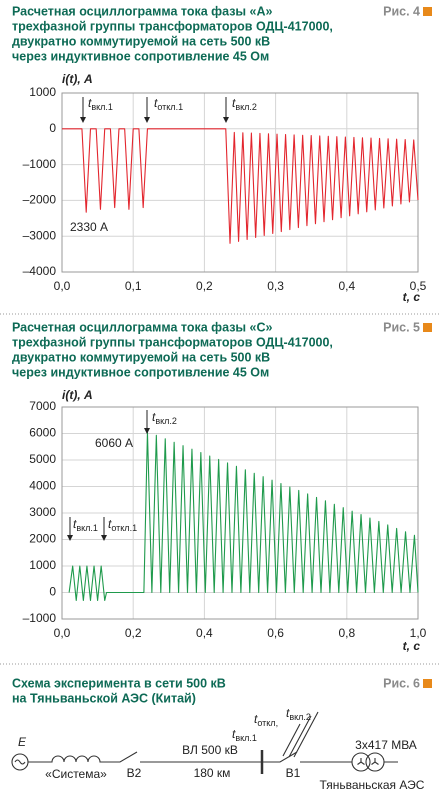  What do you see at coordinates (240, 186) in the screenshot?
I see `signal-line` at bounding box center [240, 186].